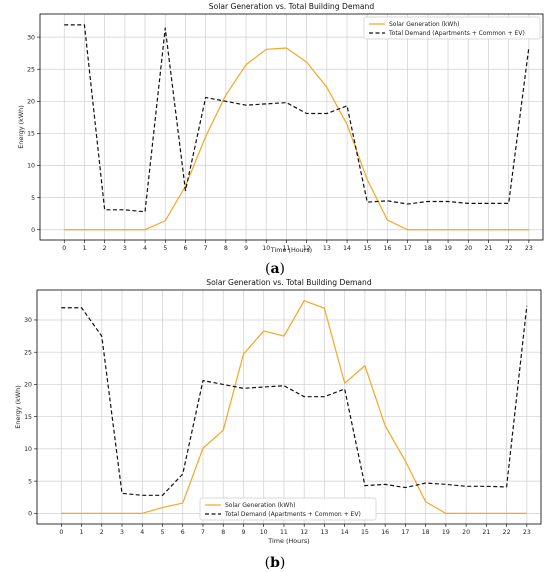 This screenshot has width=550, height=572. What do you see at coordinates (275, 269) in the screenshot?
I see `panel-caption-a: (a)` at bounding box center [275, 269].